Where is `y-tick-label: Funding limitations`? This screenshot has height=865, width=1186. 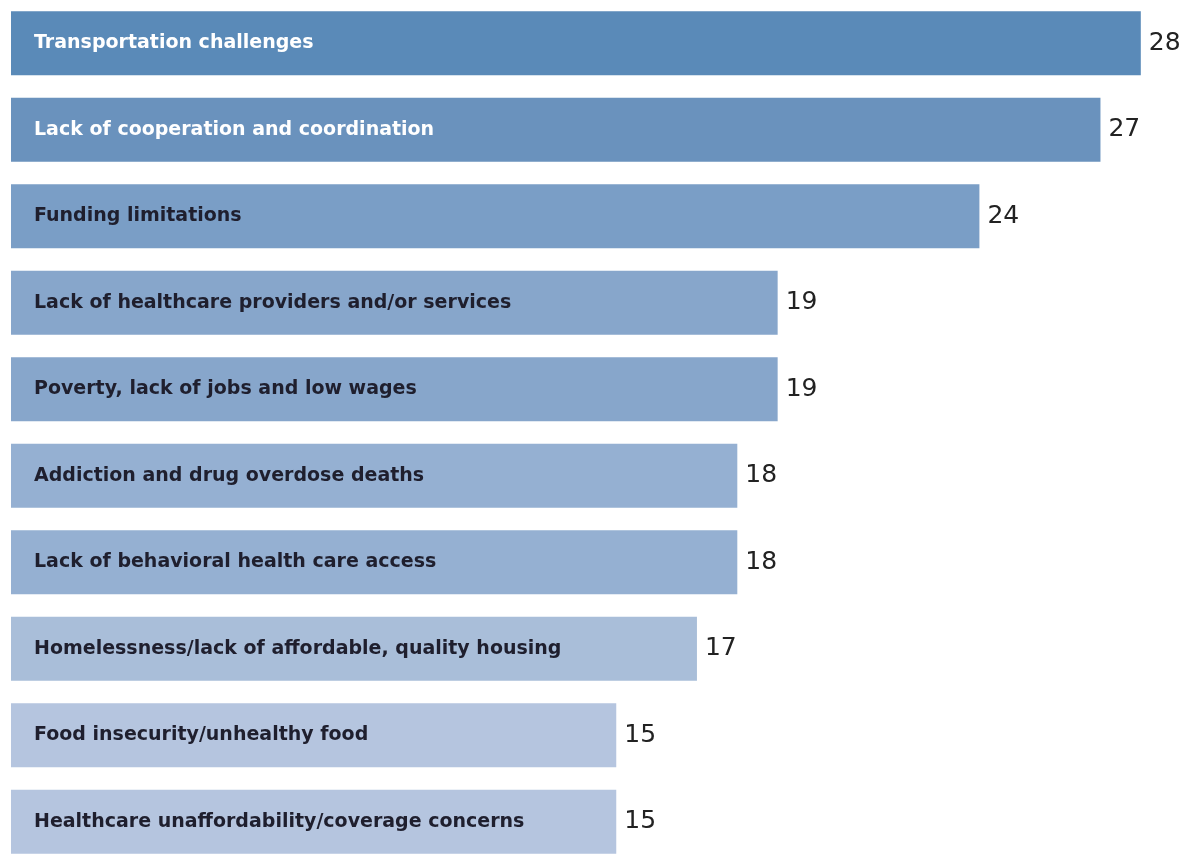 y-tick-label: Funding limitations is located at coordinates (138, 214).